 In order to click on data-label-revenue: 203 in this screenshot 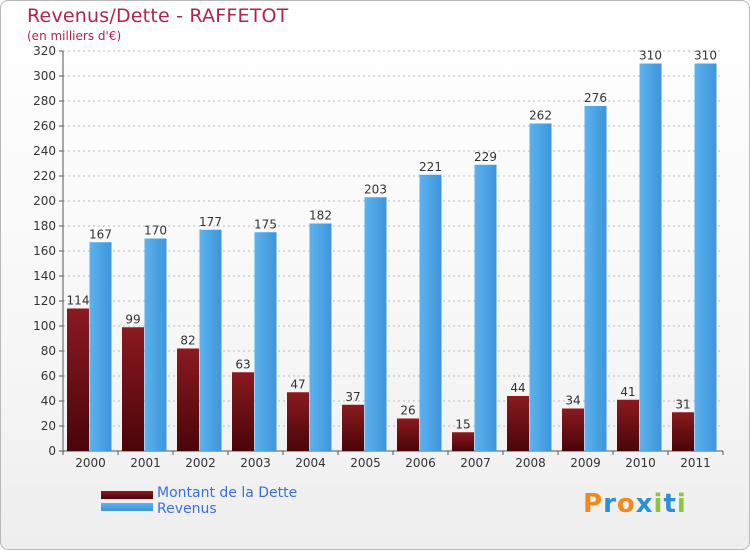, I will do `click(375, 189)`.